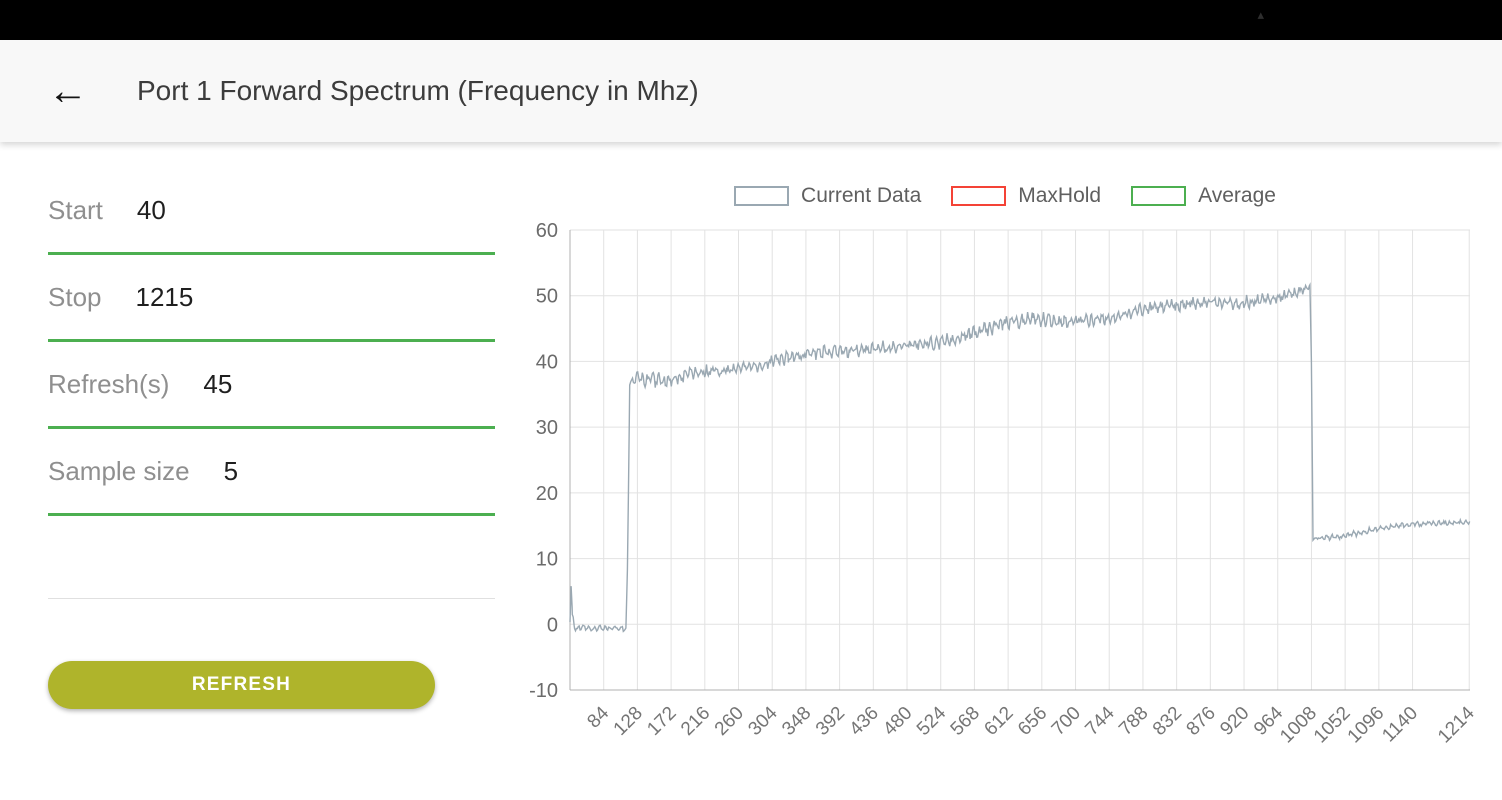  What do you see at coordinates (864, 721) in the screenshot?
I see `svg-text: 436` at bounding box center [864, 721].